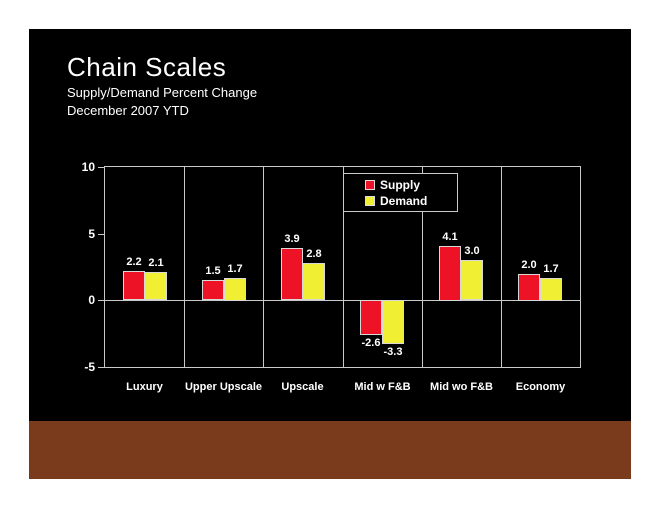  I want to click on category-label-upscale: Upscale, so click(302, 387).